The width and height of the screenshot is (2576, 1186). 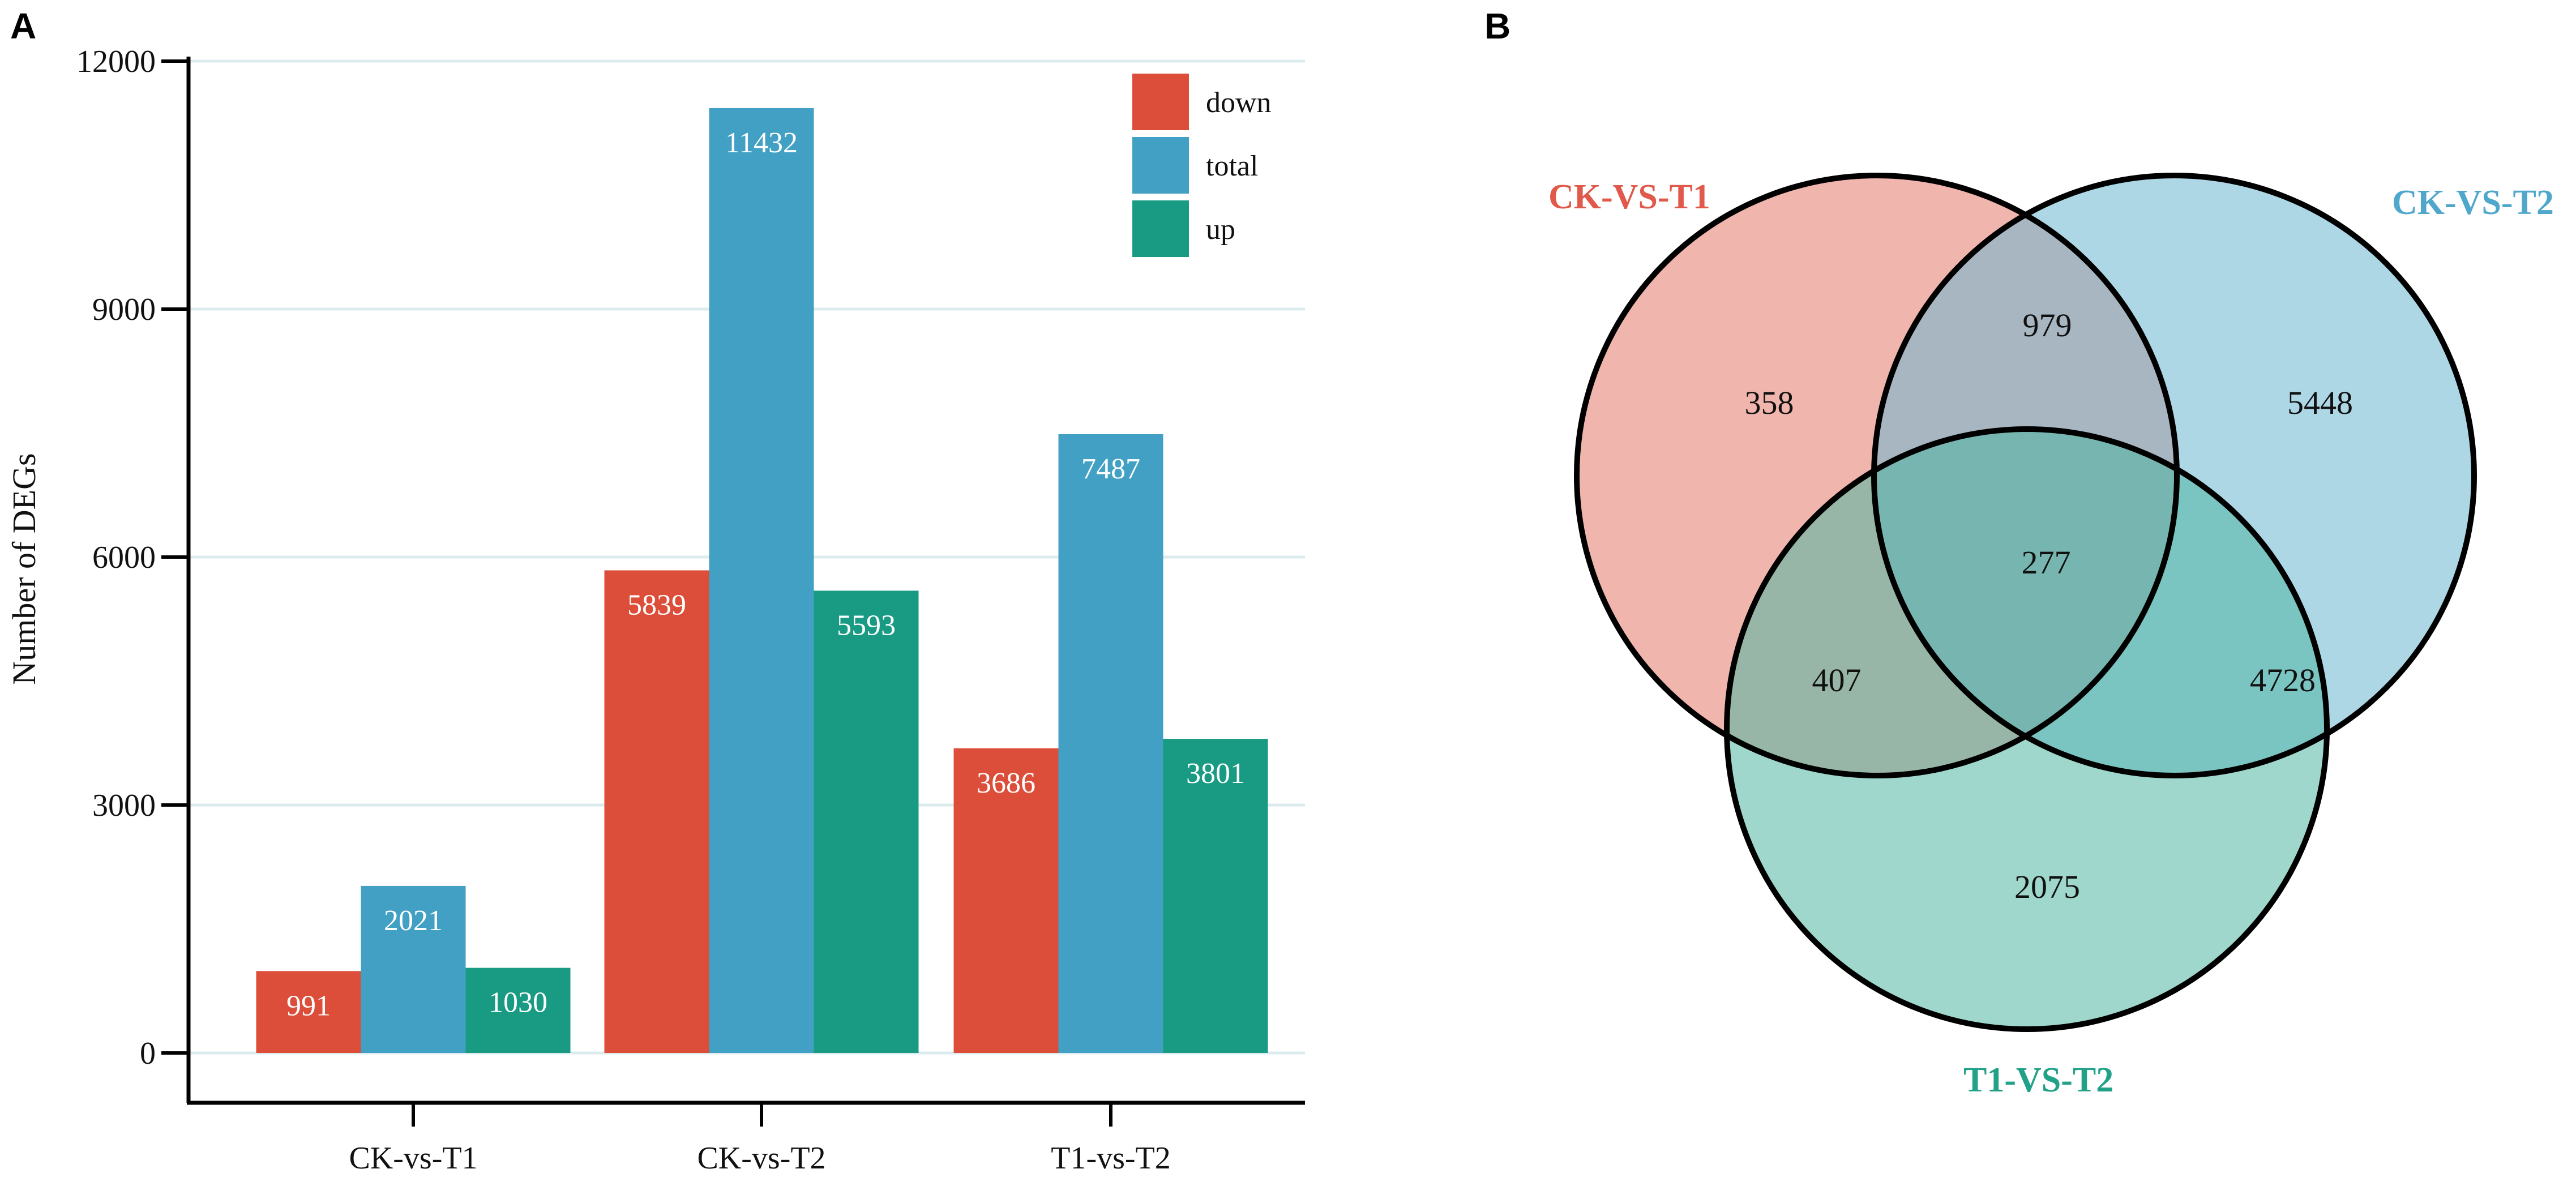 I want to click on legend-label-total: total, so click(x=1232, y=166).